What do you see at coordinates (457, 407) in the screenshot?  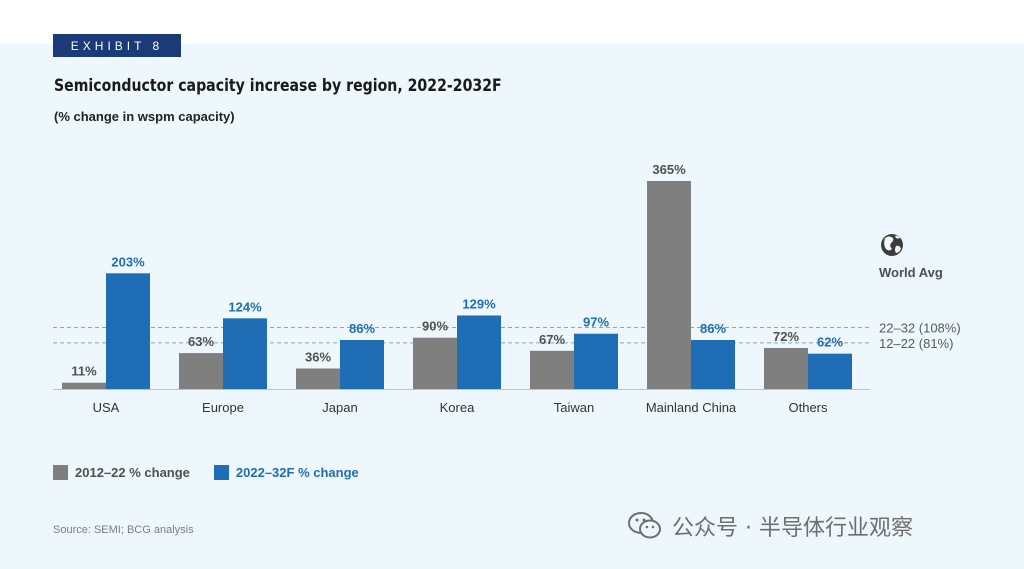 I see `category-label-3: Korea` at bounding box center [457, 407].